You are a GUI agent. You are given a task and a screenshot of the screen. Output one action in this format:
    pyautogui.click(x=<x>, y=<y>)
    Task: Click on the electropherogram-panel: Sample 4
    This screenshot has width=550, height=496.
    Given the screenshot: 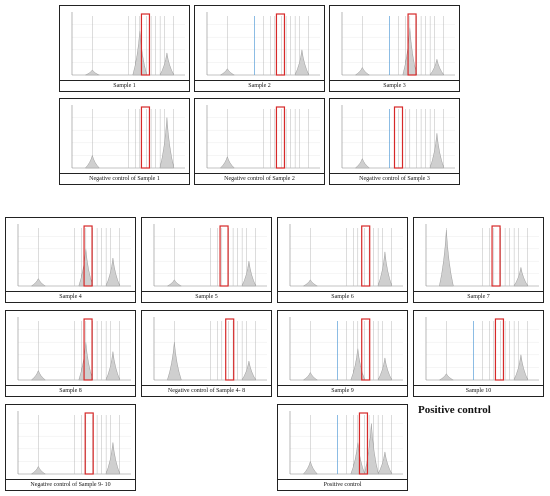 What is the action you would take?
    pyautogui.click(x=70, y=260)
    